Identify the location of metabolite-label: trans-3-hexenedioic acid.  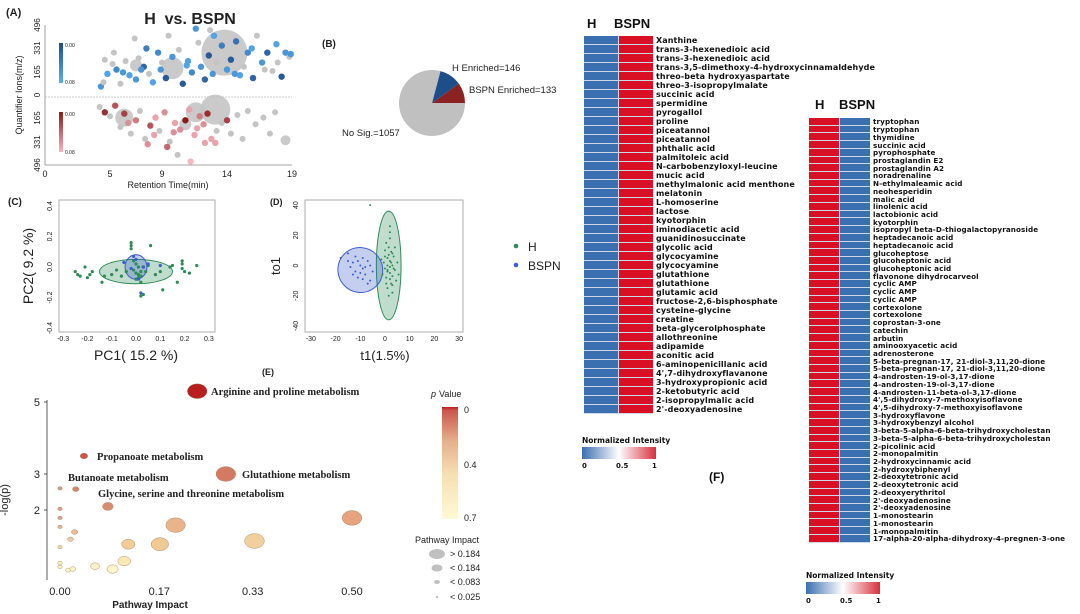
(713, 58).